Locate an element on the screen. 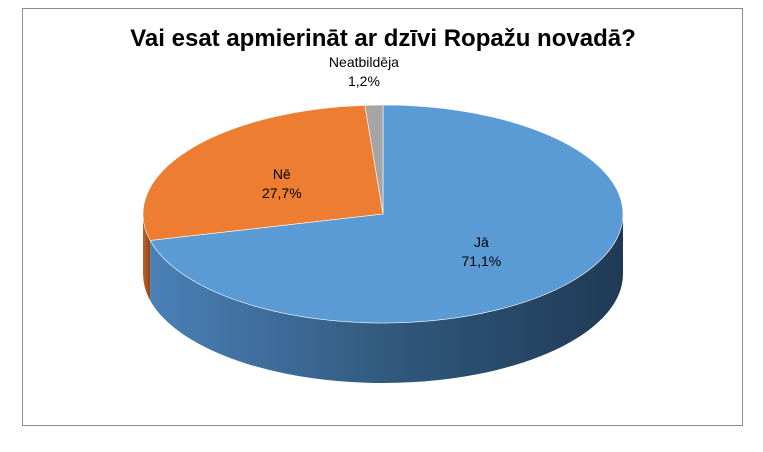 The width and height of the screenshot is (763, 452). slice-label-ne: Nē is located at coordinates (282, 174).